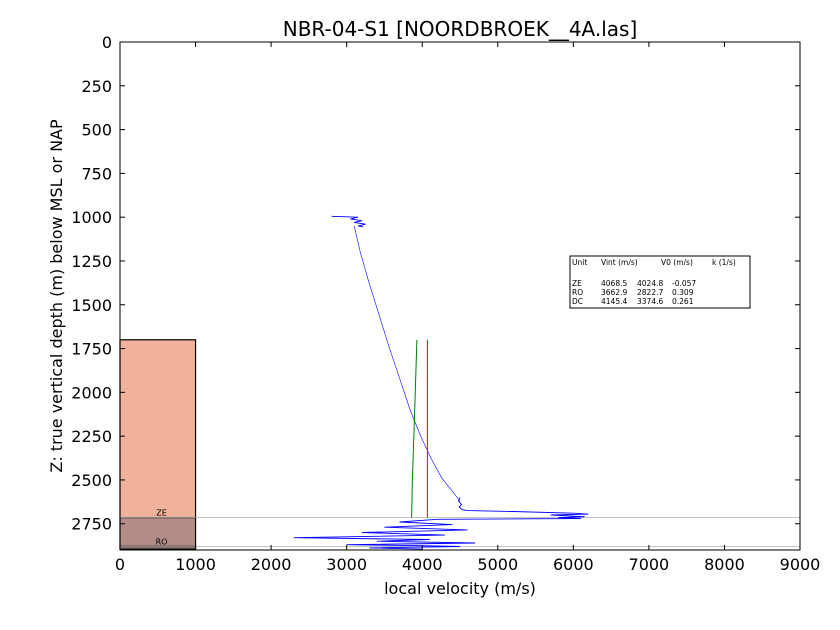 This screenshot has width=840, height=630. Describe the element at coordinates (683, 301) in the screenshot. I see `legend-cell: 0.261` at that location.